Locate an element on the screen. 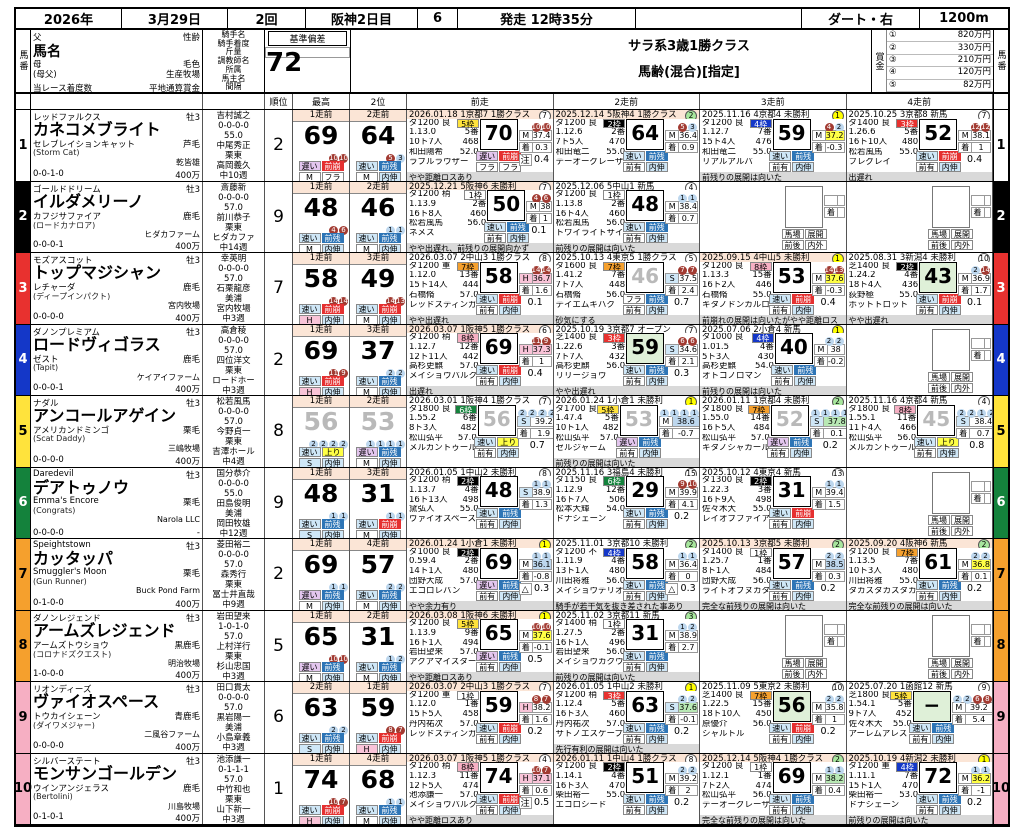 This screenshot has width=1024, height=827. race-date-line: 2026.01.18 1京都7 1勝クラス 7 is located at coordinates (480, 114).